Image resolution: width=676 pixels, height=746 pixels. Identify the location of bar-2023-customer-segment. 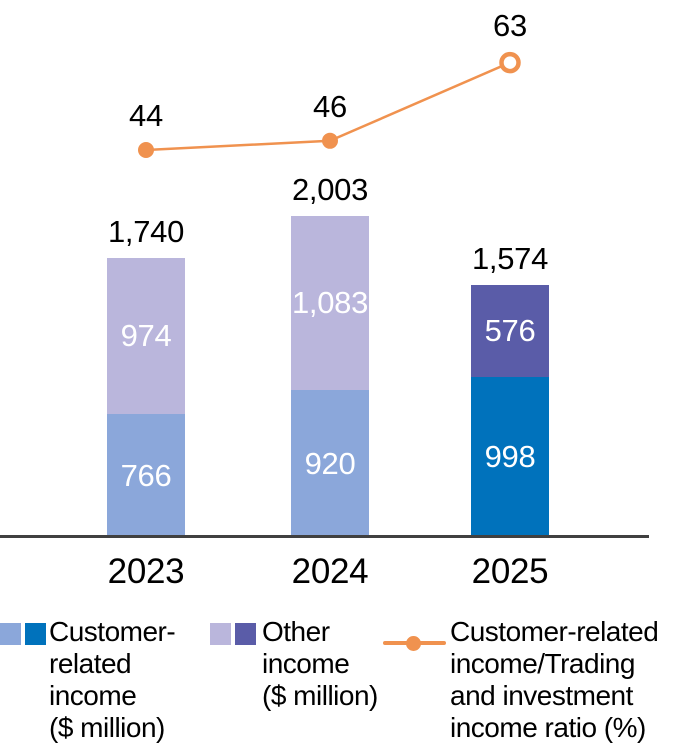
(146, 475).